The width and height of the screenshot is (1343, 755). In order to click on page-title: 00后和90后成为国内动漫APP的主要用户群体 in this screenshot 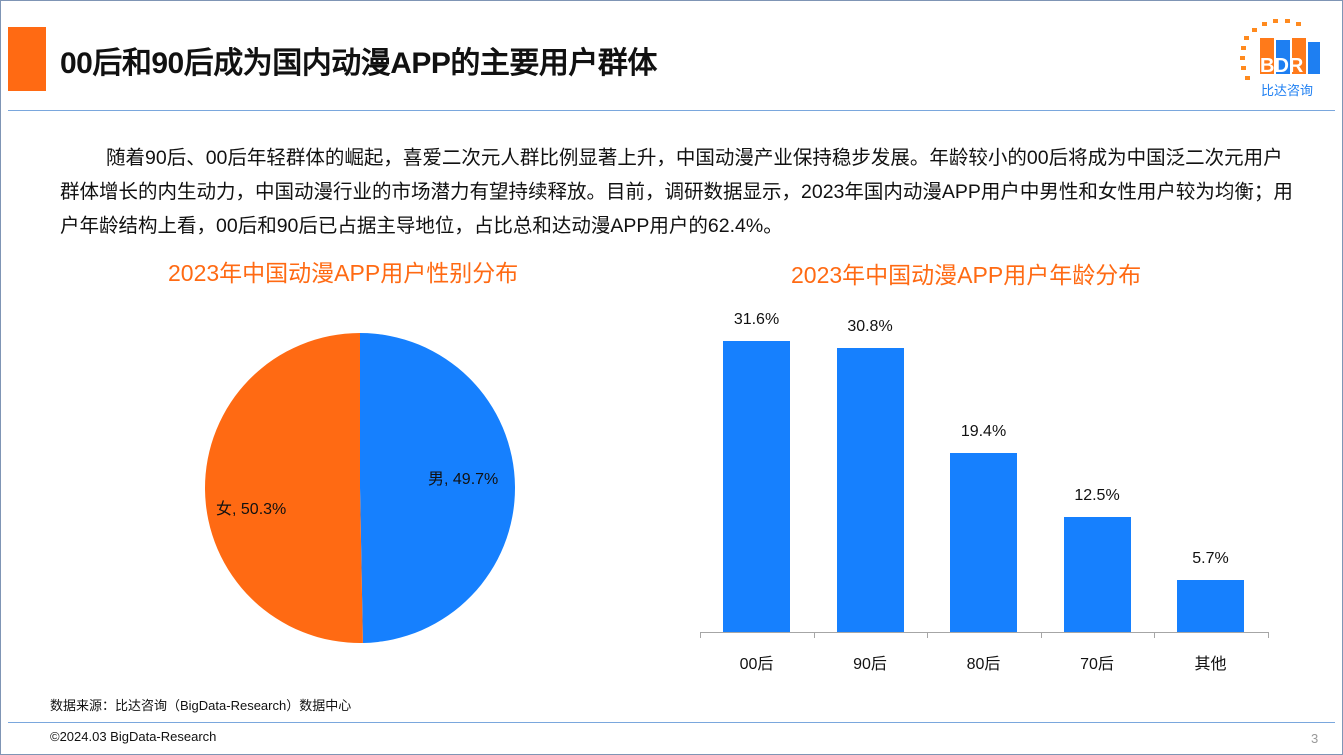, I will do `click(358, 63)`.